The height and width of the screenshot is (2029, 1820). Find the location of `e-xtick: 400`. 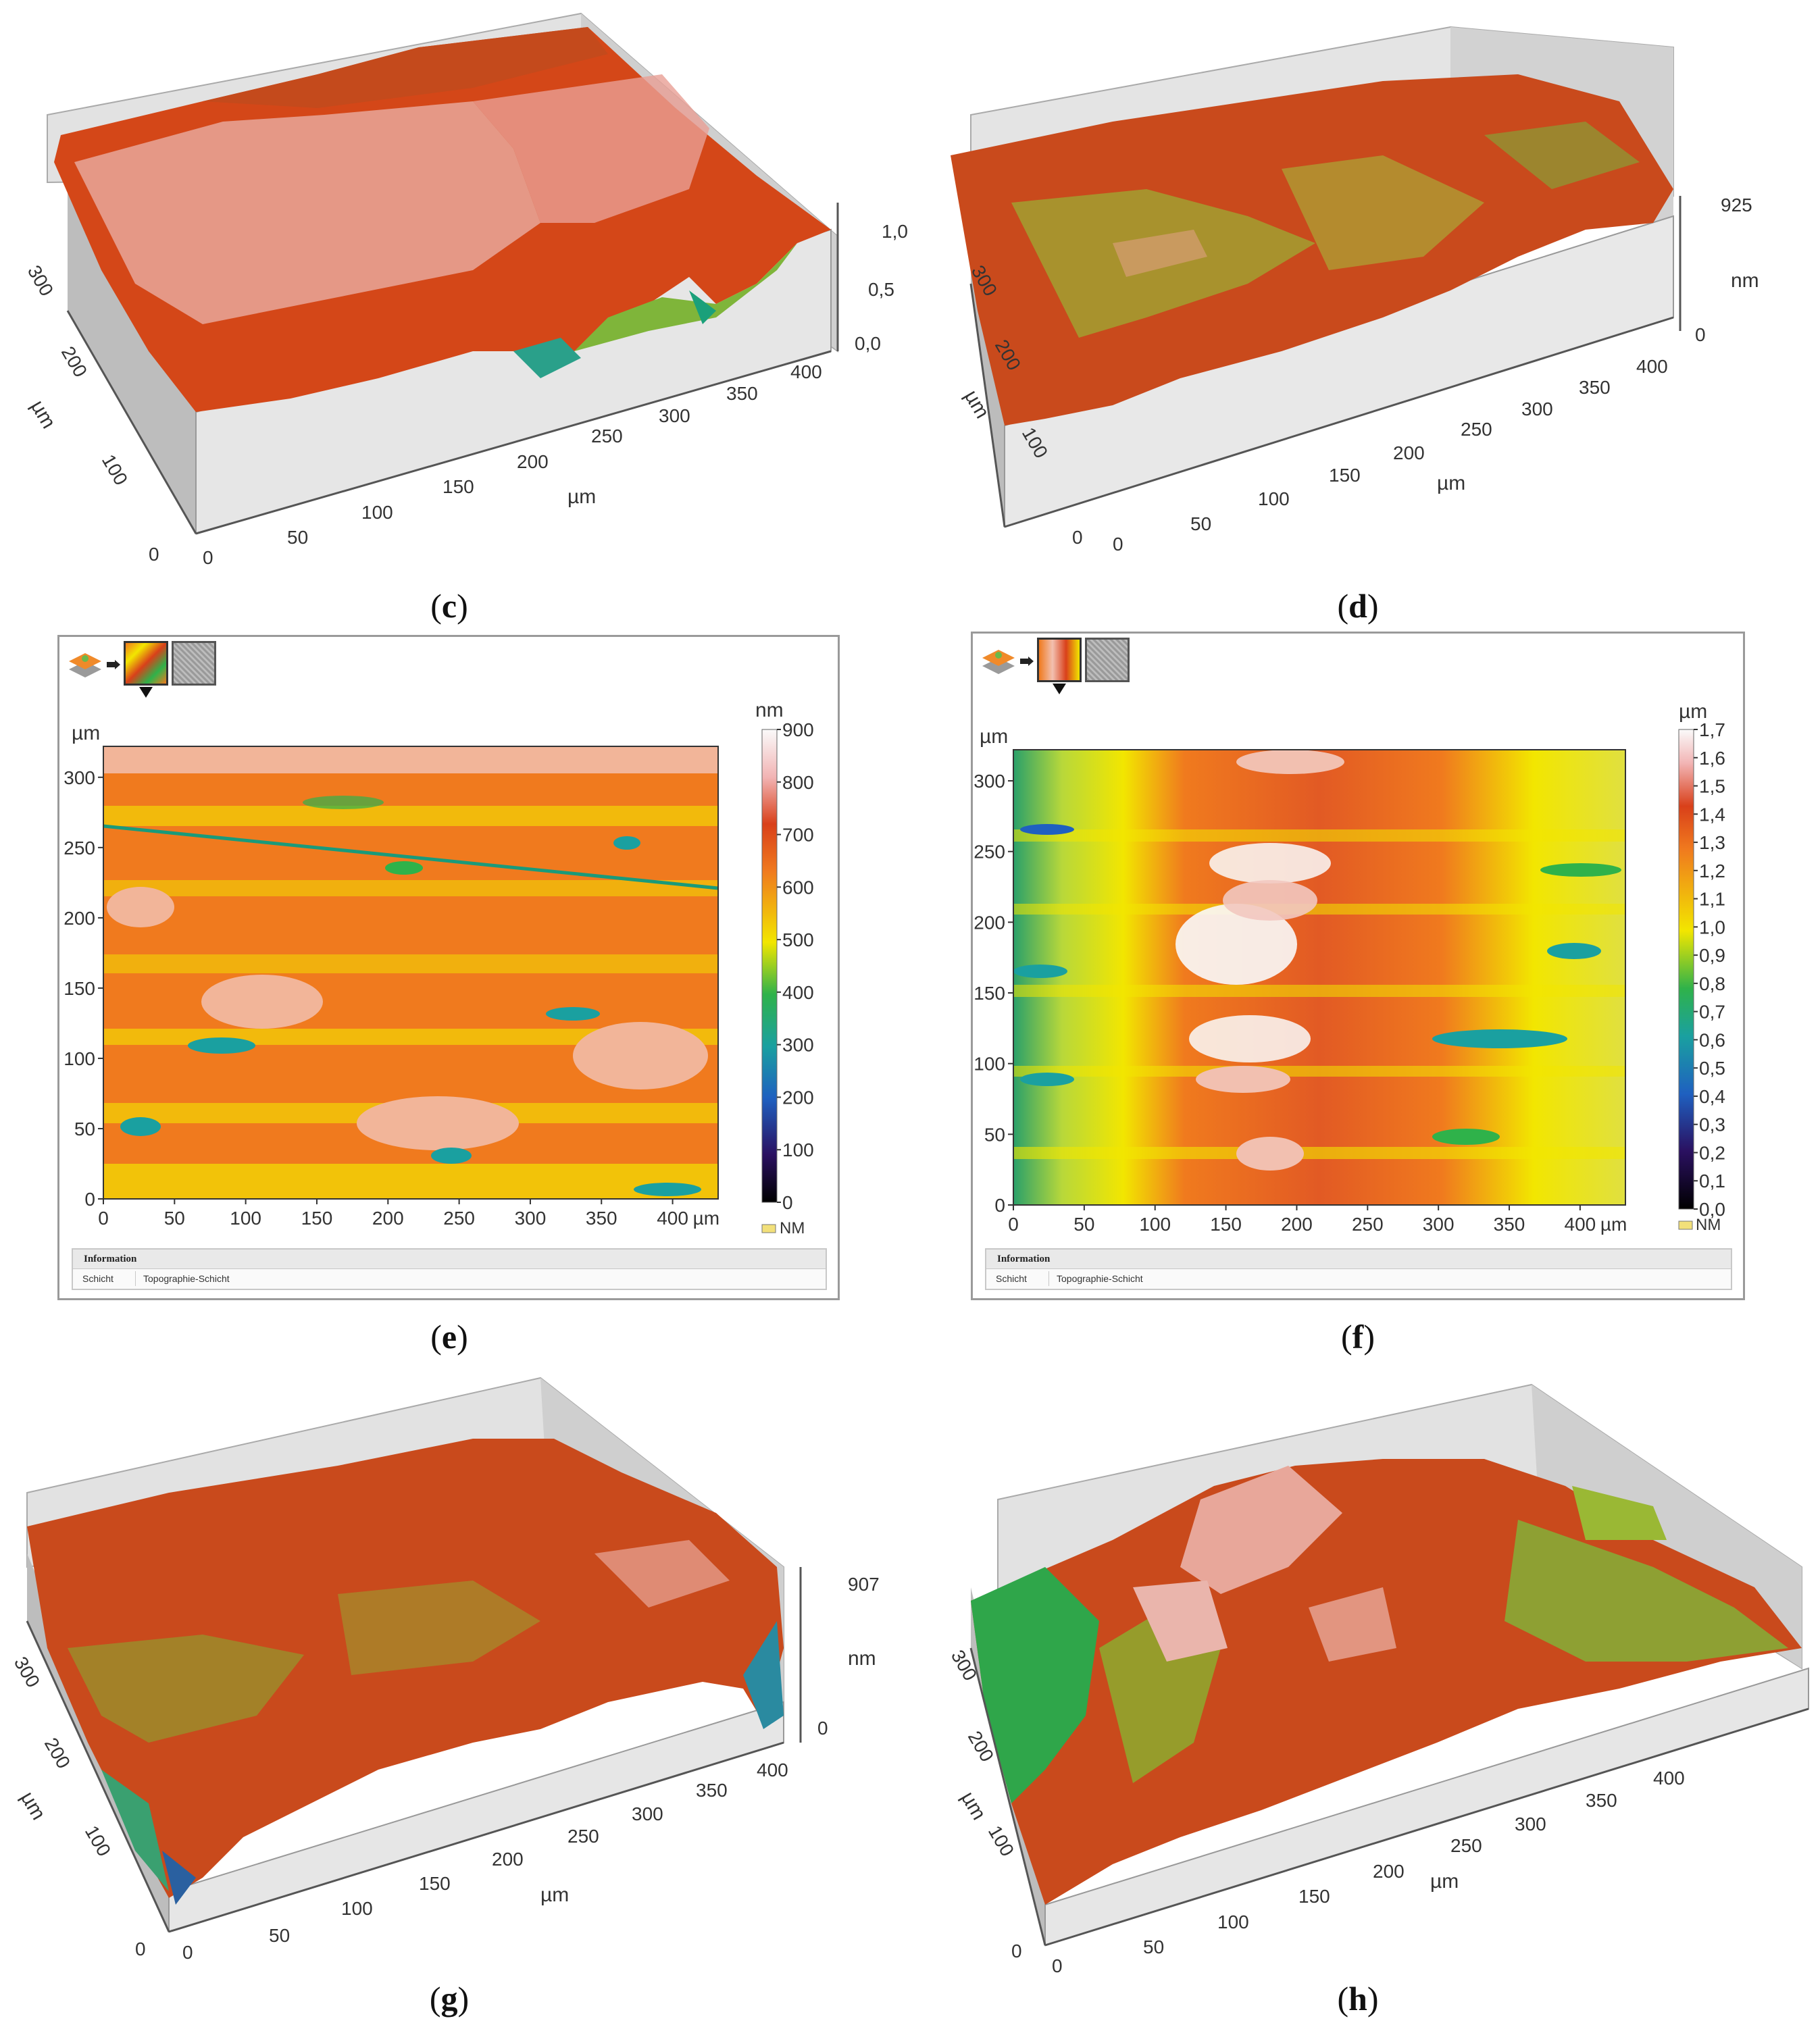

e-xtick: 400 is located at coordinates (673, 1219).